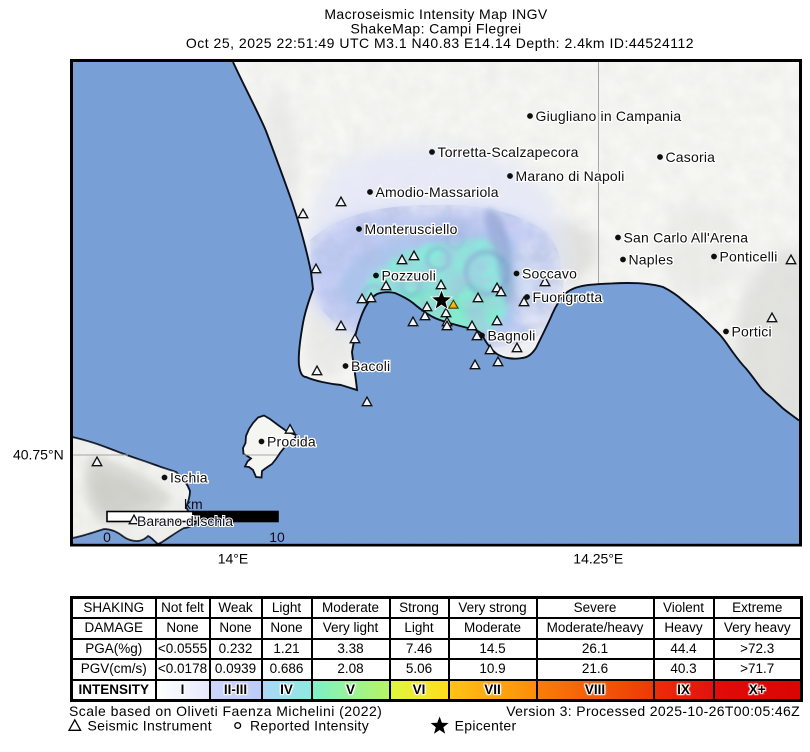 The image size is (810, 752). What do you see at coordinates (107, 537) in the screenshot?
I see `svg-text: 0` at bounding box center [107, 537].